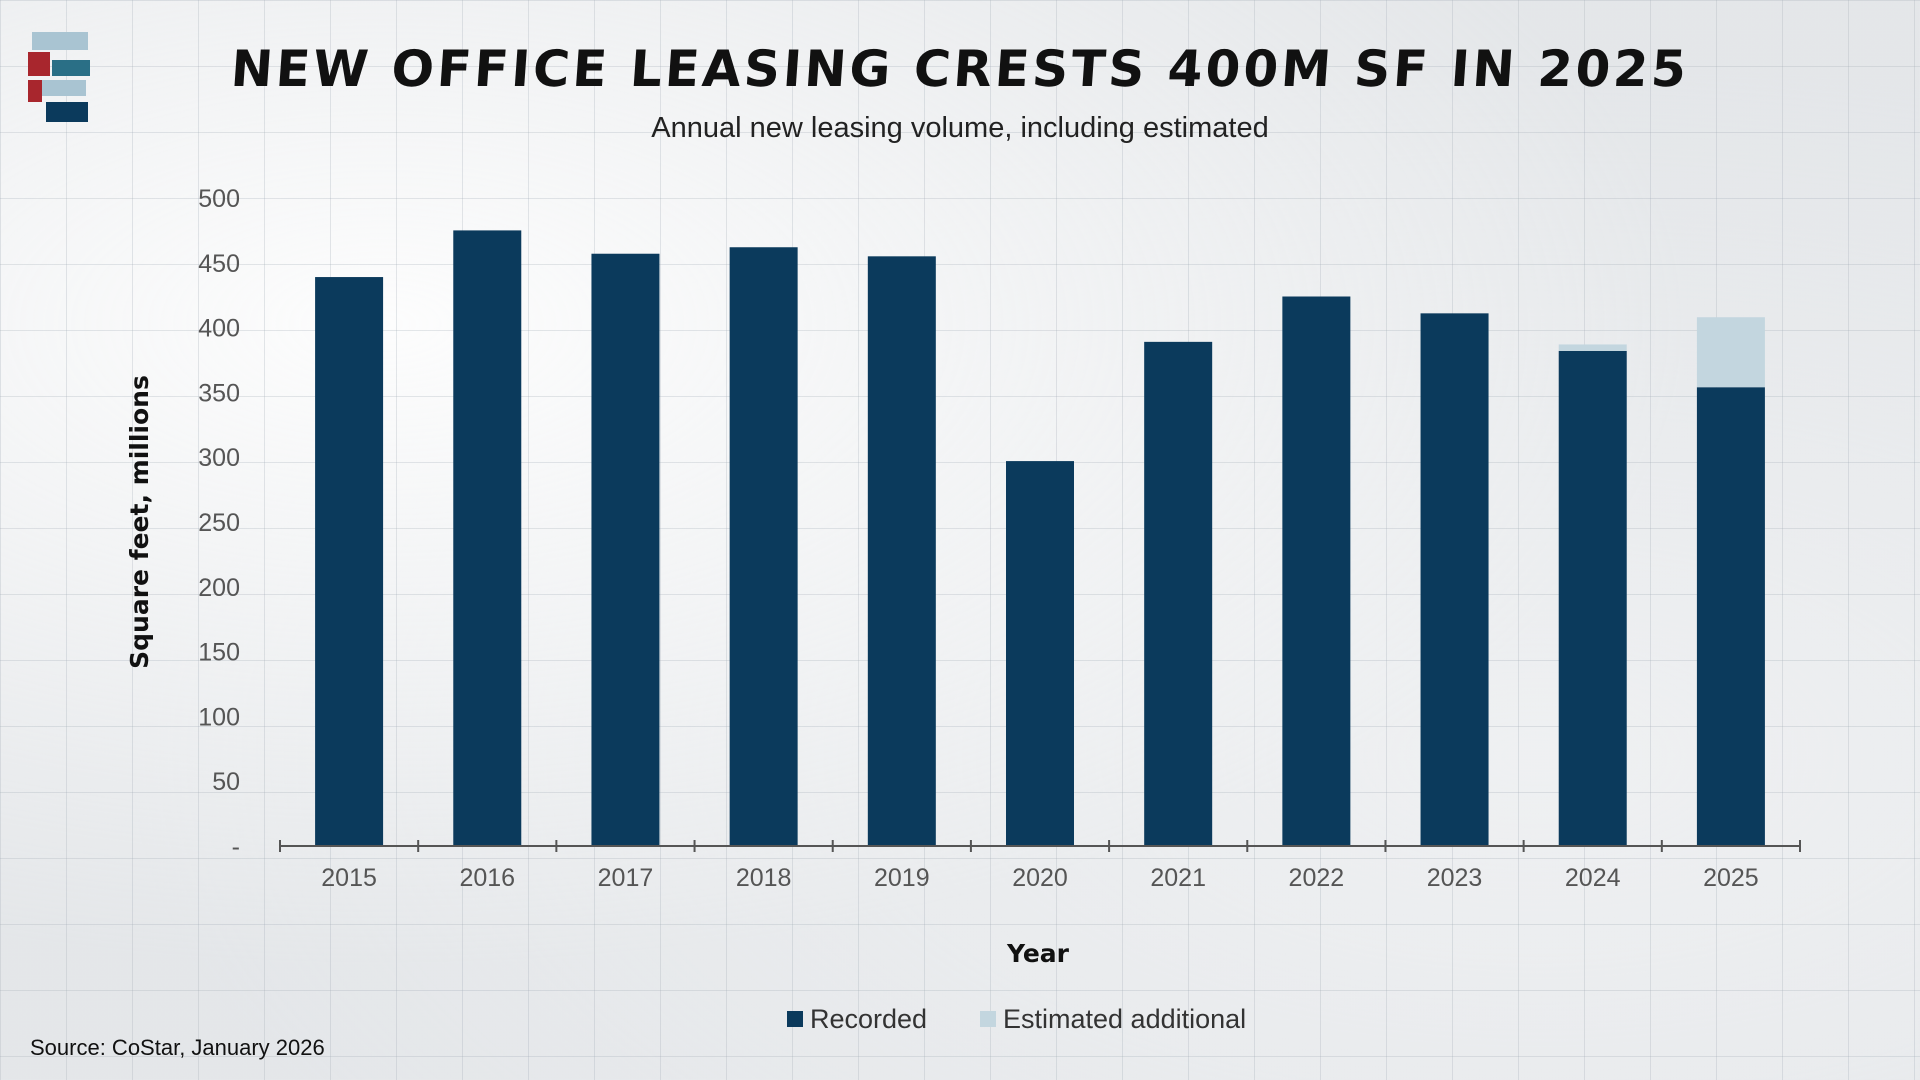 The height and width of the screenshot is (1080, 1920). Describe the element at coordinates (1124, 1019) in the screenshot. I see `legend-label-estimated: Estimated additional` at that location.